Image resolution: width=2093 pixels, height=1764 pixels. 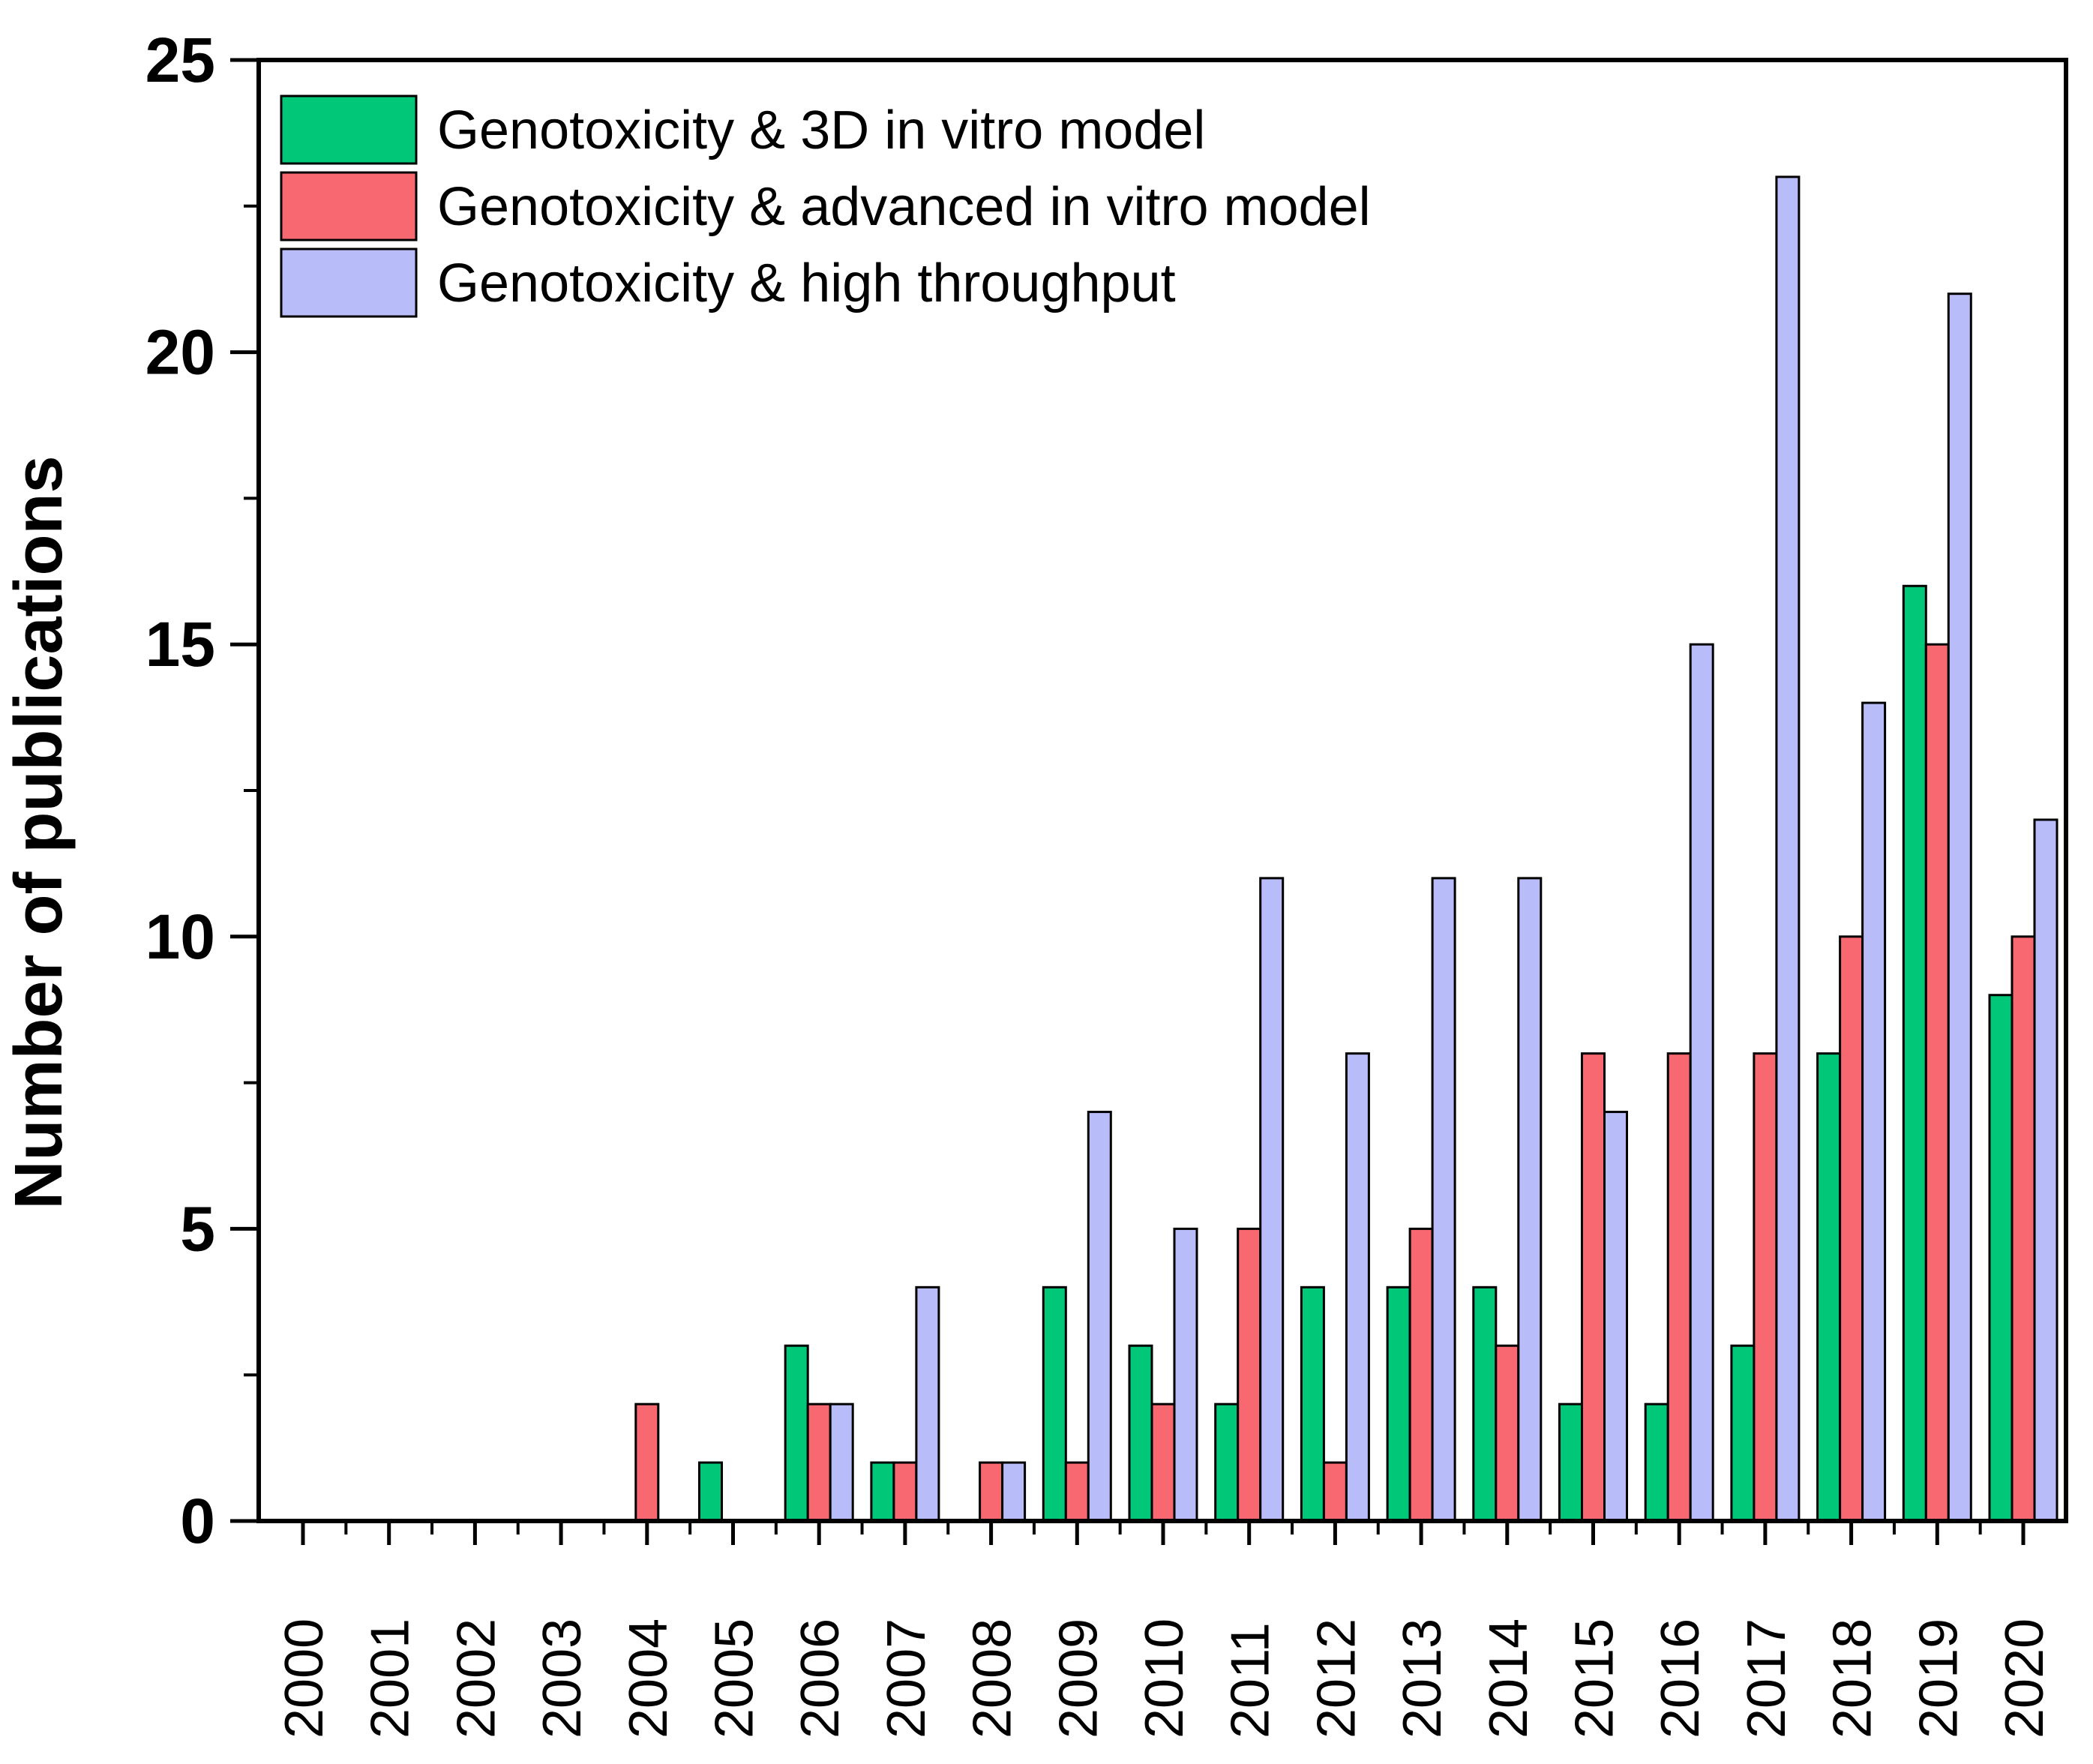 What do you see at coordinates (180, 644) in the screenshot?
I see `y-tick-label: 15` at bounding box center [180, 644].